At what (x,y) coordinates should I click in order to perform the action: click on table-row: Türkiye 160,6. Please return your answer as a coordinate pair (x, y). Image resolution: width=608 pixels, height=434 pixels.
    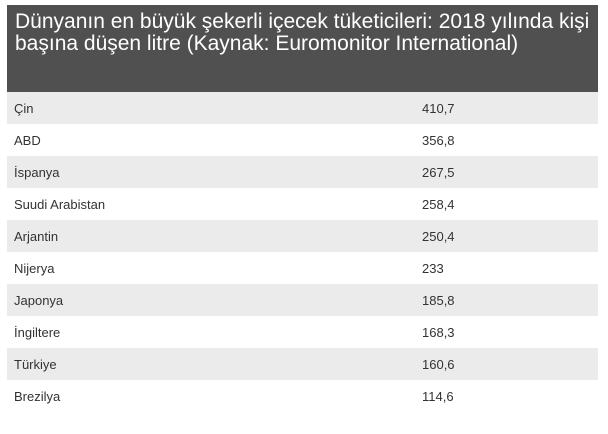
    Looking at the image, I should click on (302, 364).